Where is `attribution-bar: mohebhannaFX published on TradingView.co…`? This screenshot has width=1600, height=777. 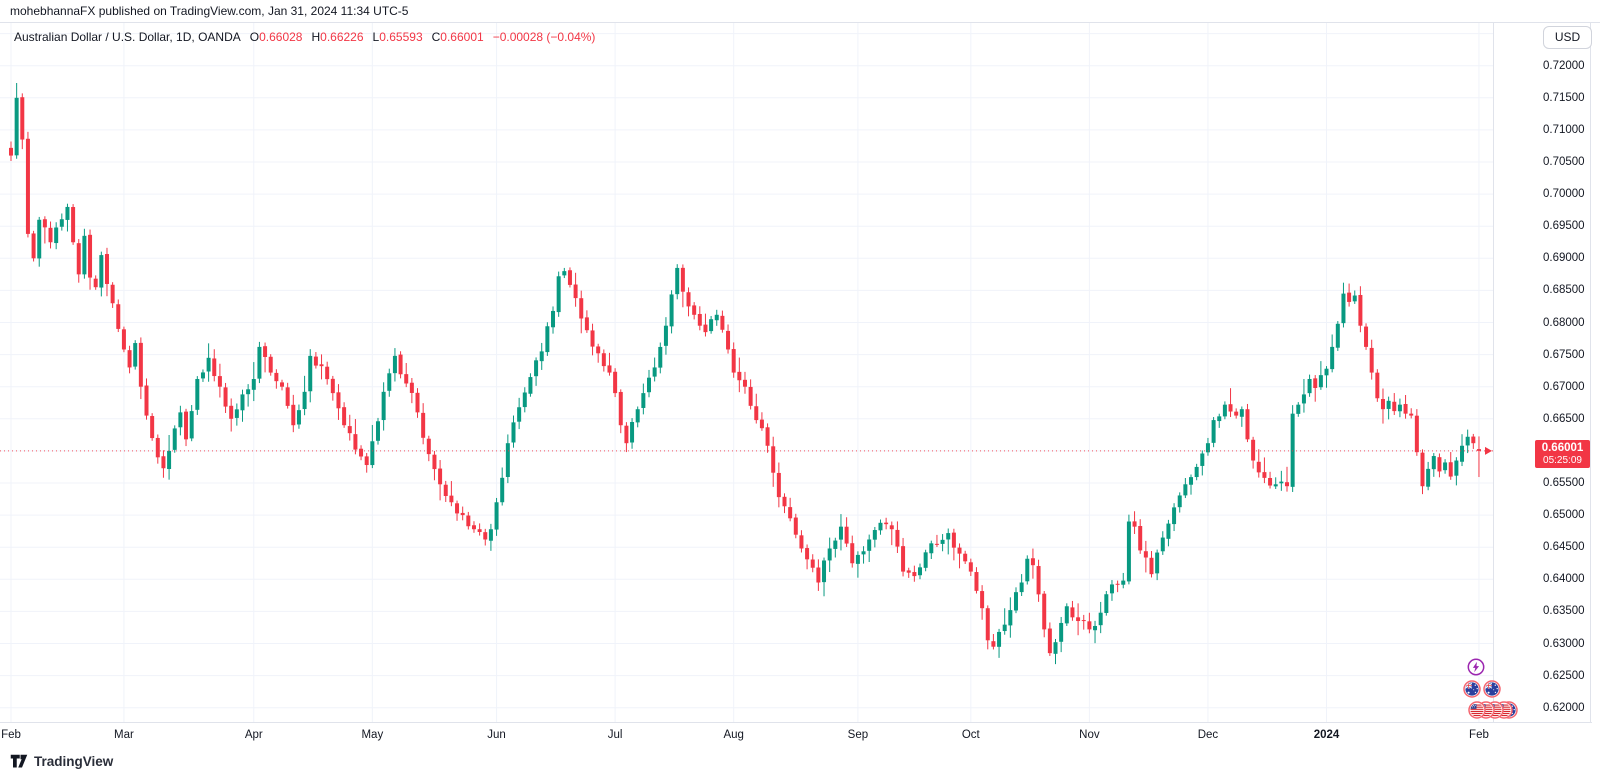 attribution-bar: mohebhannaFX published on TradingView.co… is located at coordinates (800, 11).